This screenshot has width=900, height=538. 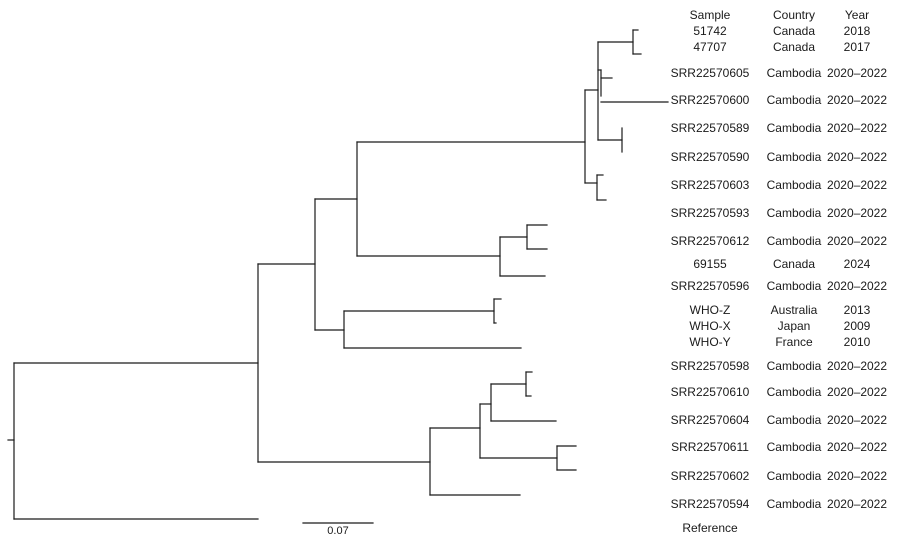 What do you see at coordinates (710, 447) in the screenshot?
I see `sample-cell: SRR22570611` at bounding box center [710, 447].